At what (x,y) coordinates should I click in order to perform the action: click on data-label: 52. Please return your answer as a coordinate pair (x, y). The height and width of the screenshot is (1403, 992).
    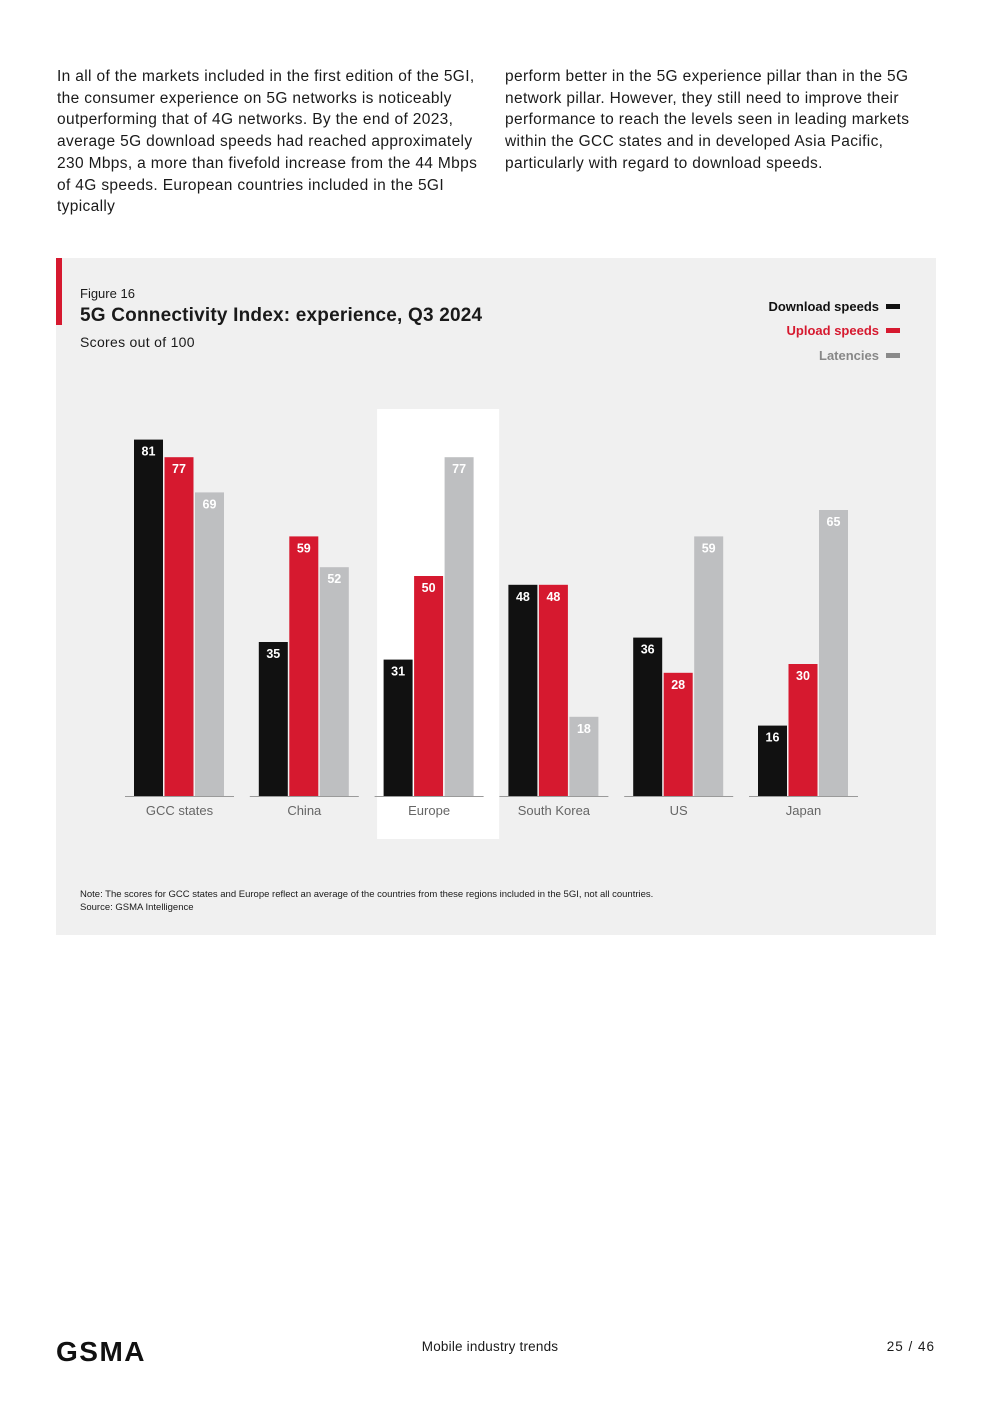
    Looking at the image, I should click on (334, 579).